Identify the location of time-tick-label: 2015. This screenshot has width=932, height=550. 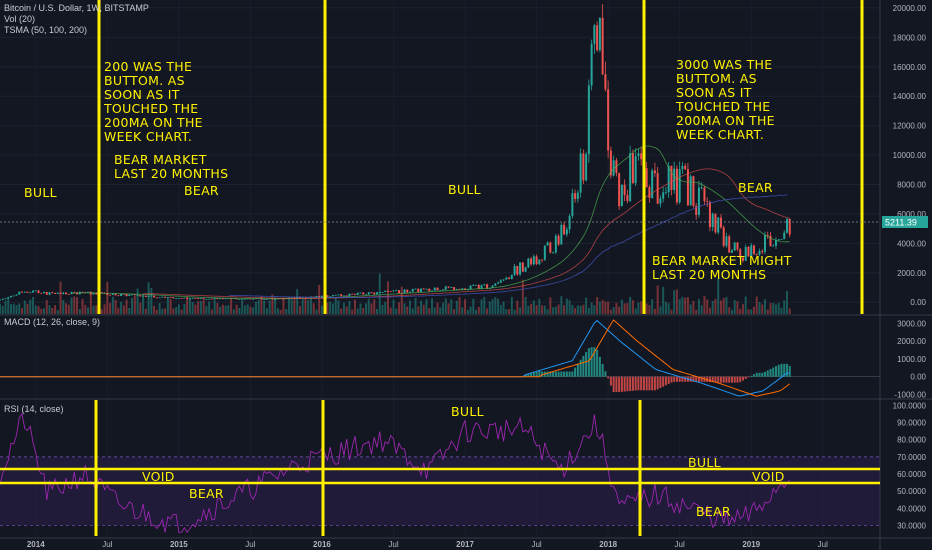
(179, 544).